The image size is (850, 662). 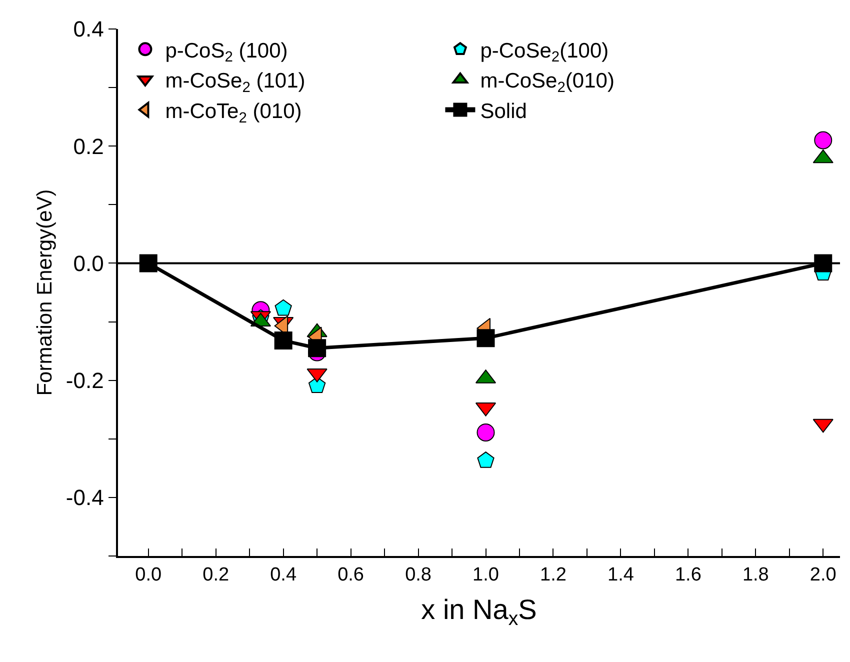 I want to click on x-tick-label: 0.8, so click(x=418, y=575).